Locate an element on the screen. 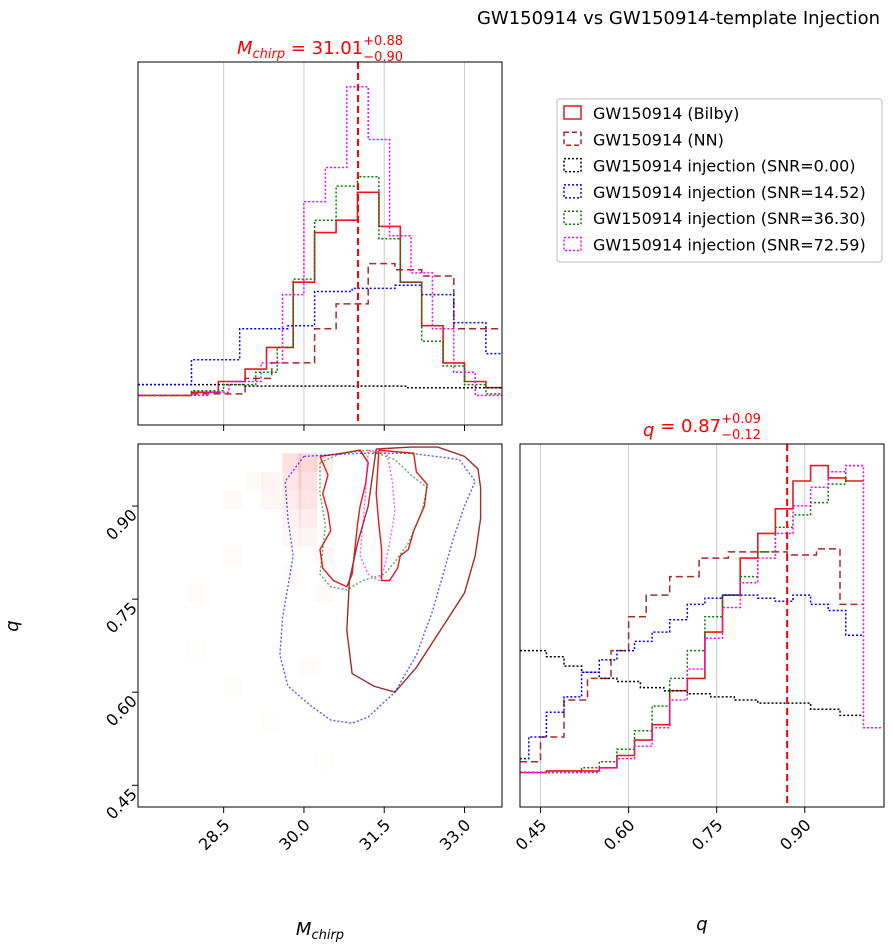  q-marginal-ticks: 0.45 0.60 0.75 0.90 is located at coordinates (663, 830).